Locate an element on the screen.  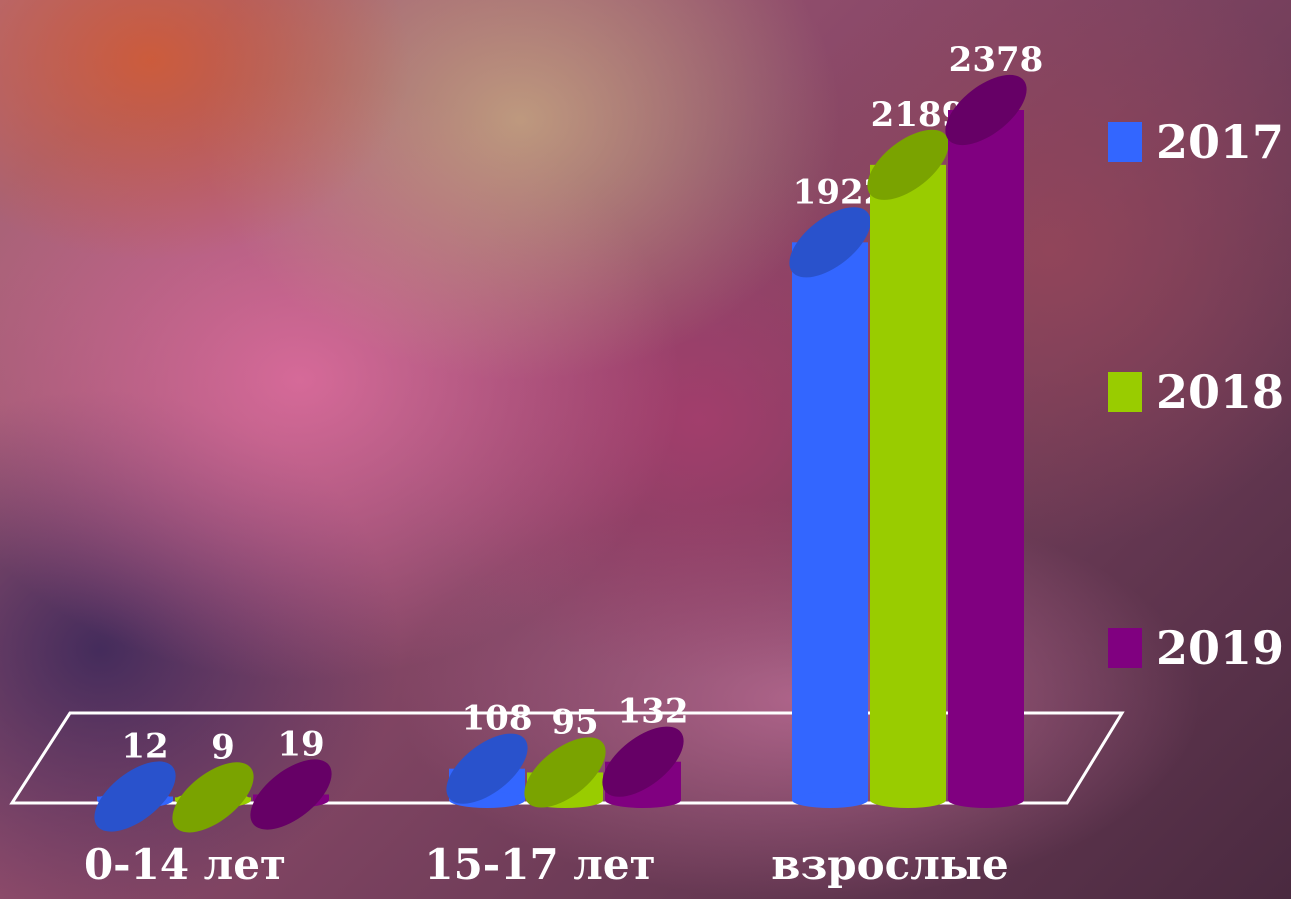
legend-label: 2017 is located at coordinates (1220, 142).